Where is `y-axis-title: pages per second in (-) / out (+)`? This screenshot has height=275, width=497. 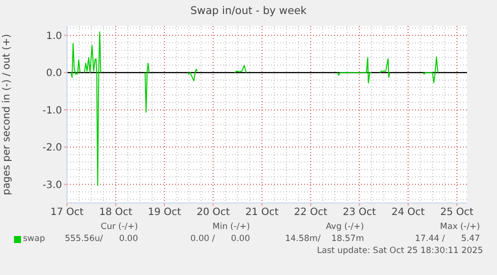
y-axis-title: pages per second in (-) / out (+) is located at coordinates (7, 115).